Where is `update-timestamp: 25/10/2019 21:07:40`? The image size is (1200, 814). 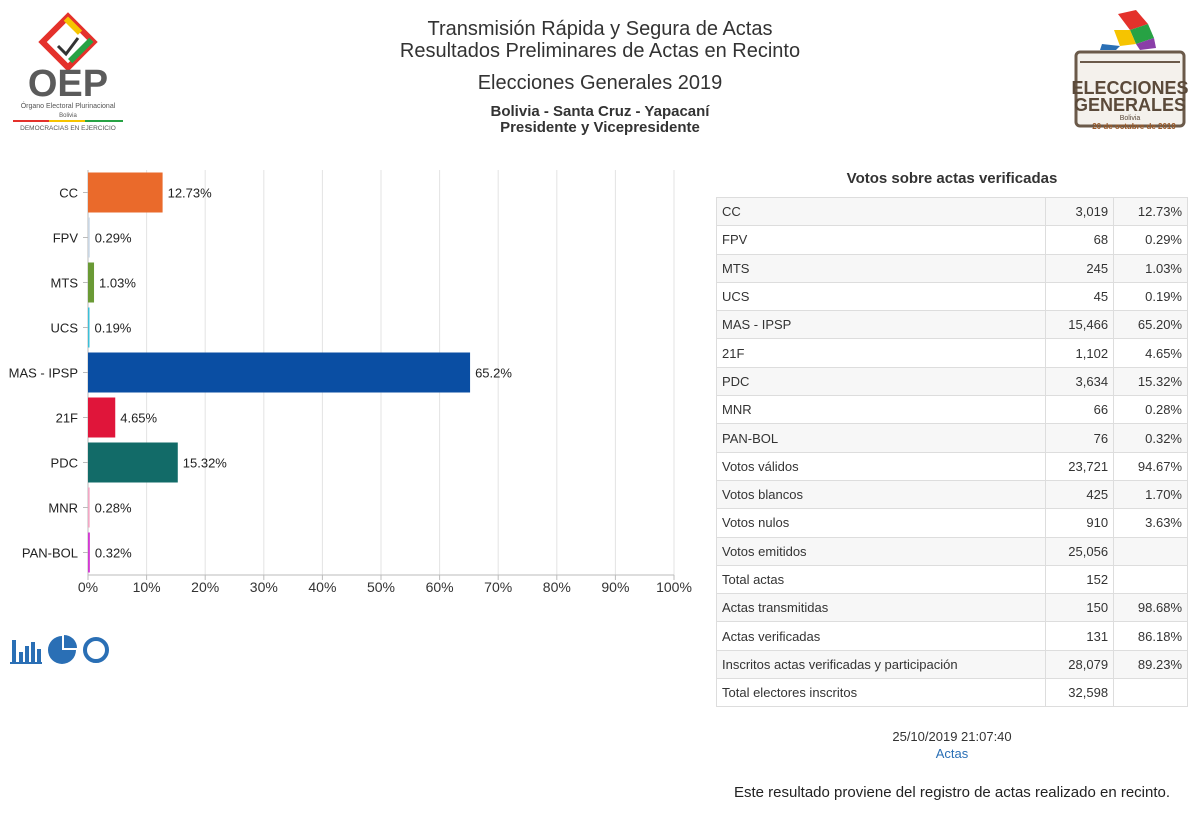
update-timestamp: 25/10/2019 21:07:40 is located at coordinates (952, 736).